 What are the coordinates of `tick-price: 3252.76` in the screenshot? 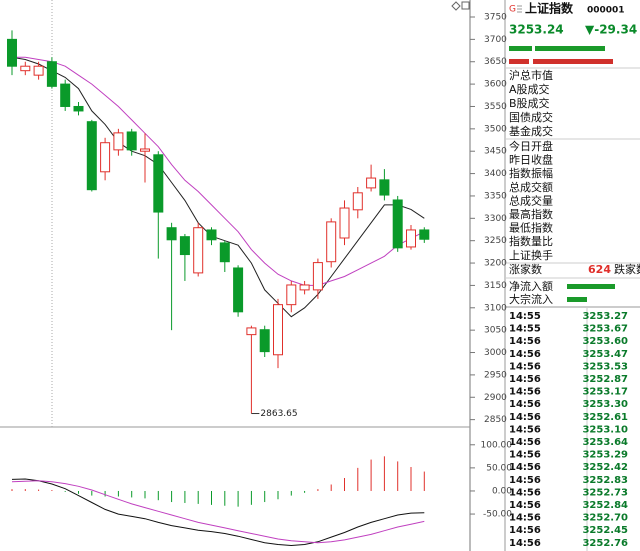 It's located at (605, 543).